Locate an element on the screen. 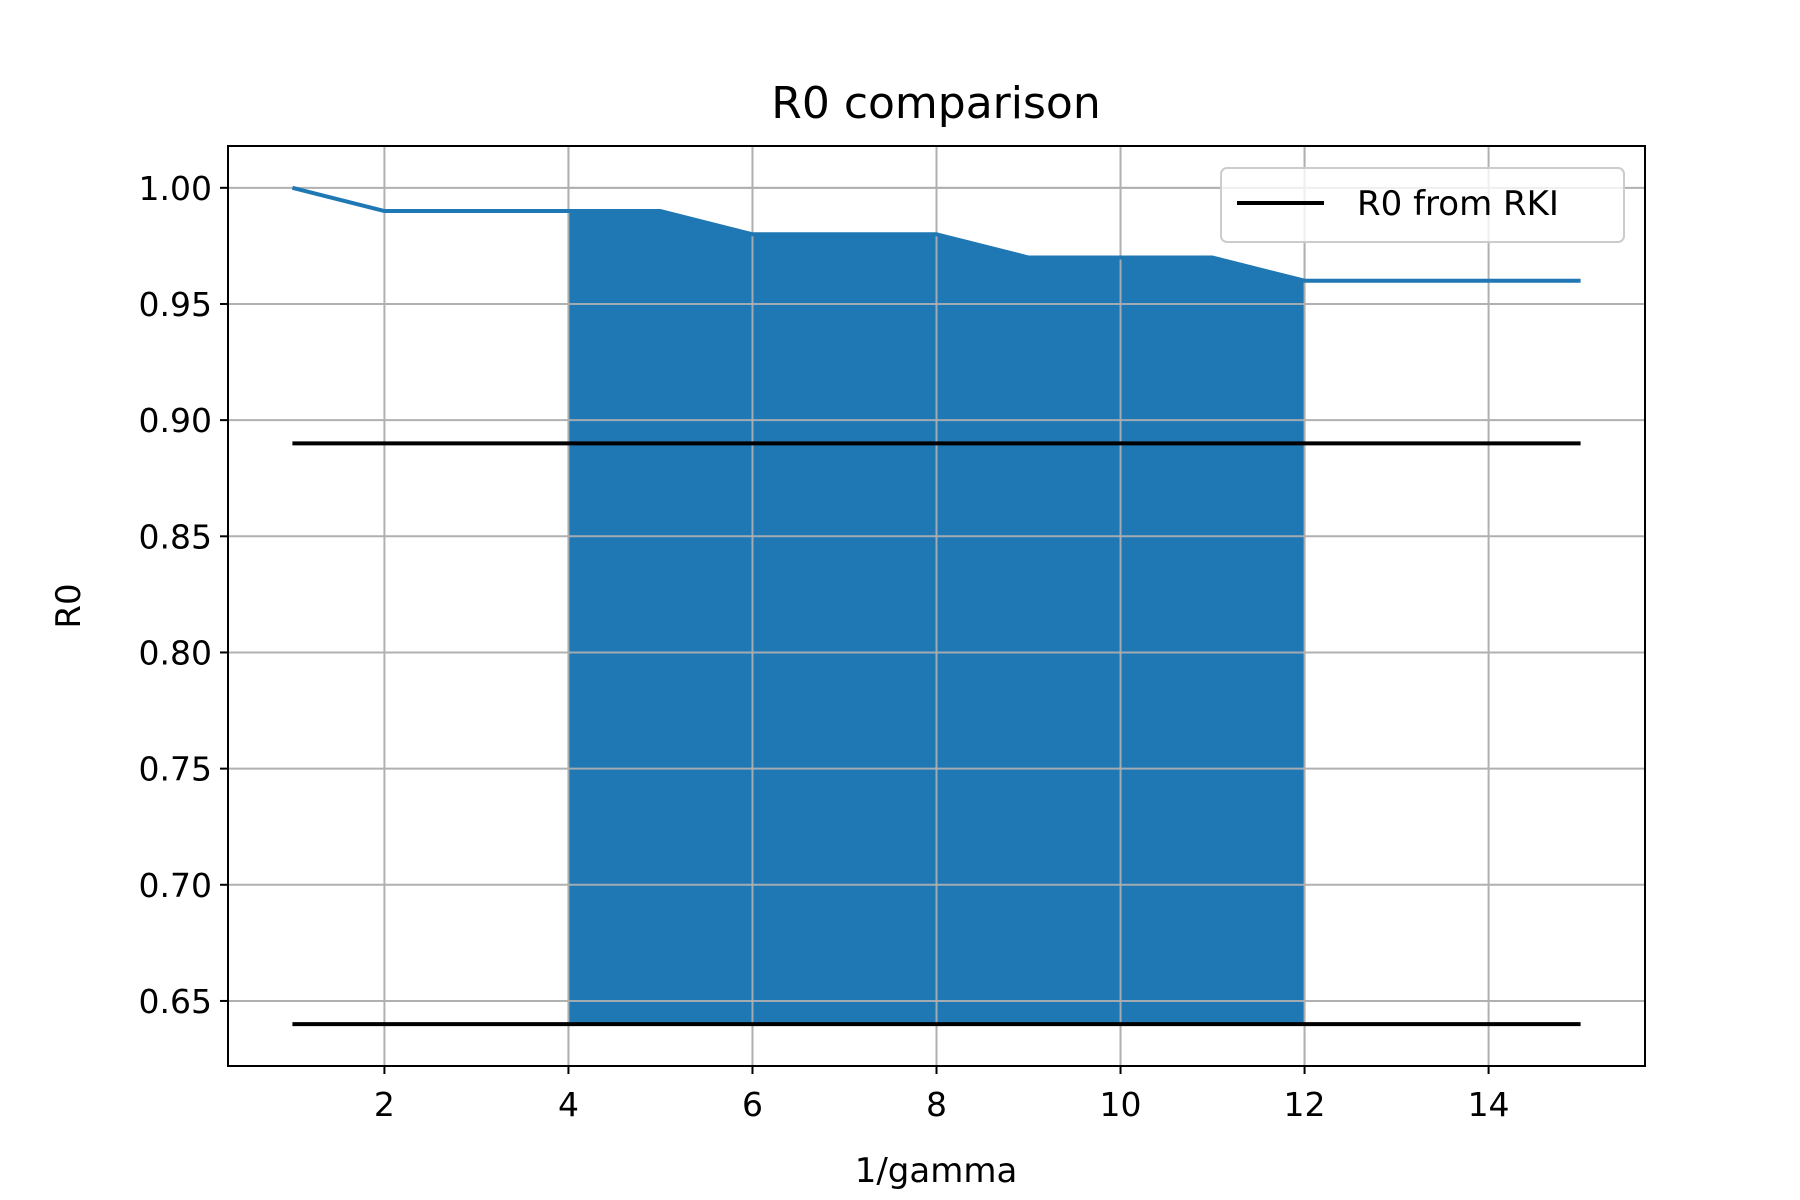  y-axis-title: R0 is located at coordinates (69, 605).